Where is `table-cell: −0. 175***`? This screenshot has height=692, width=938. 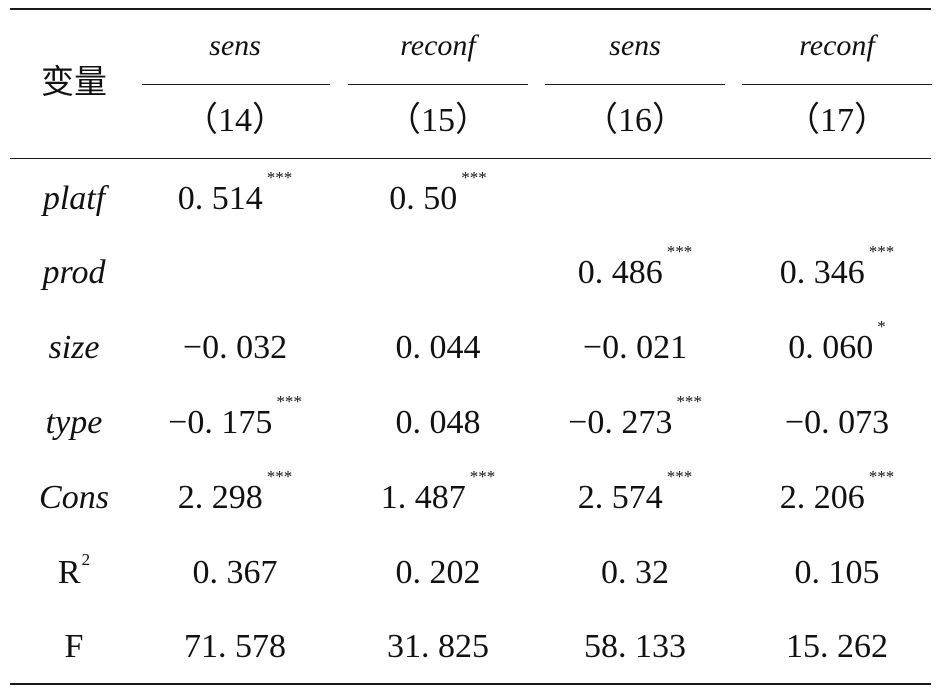 table-cell: −0. 175*** is located at coordinates (235, 418).